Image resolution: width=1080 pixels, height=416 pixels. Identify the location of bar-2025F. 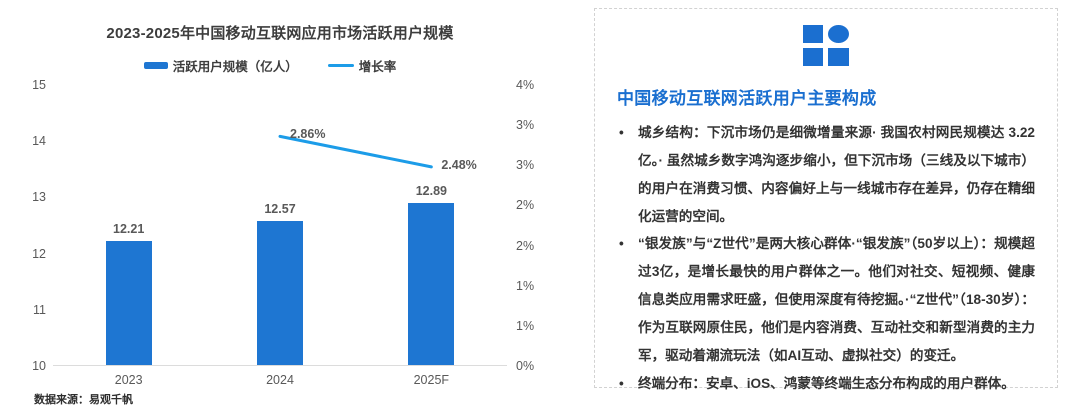
(431, 283).